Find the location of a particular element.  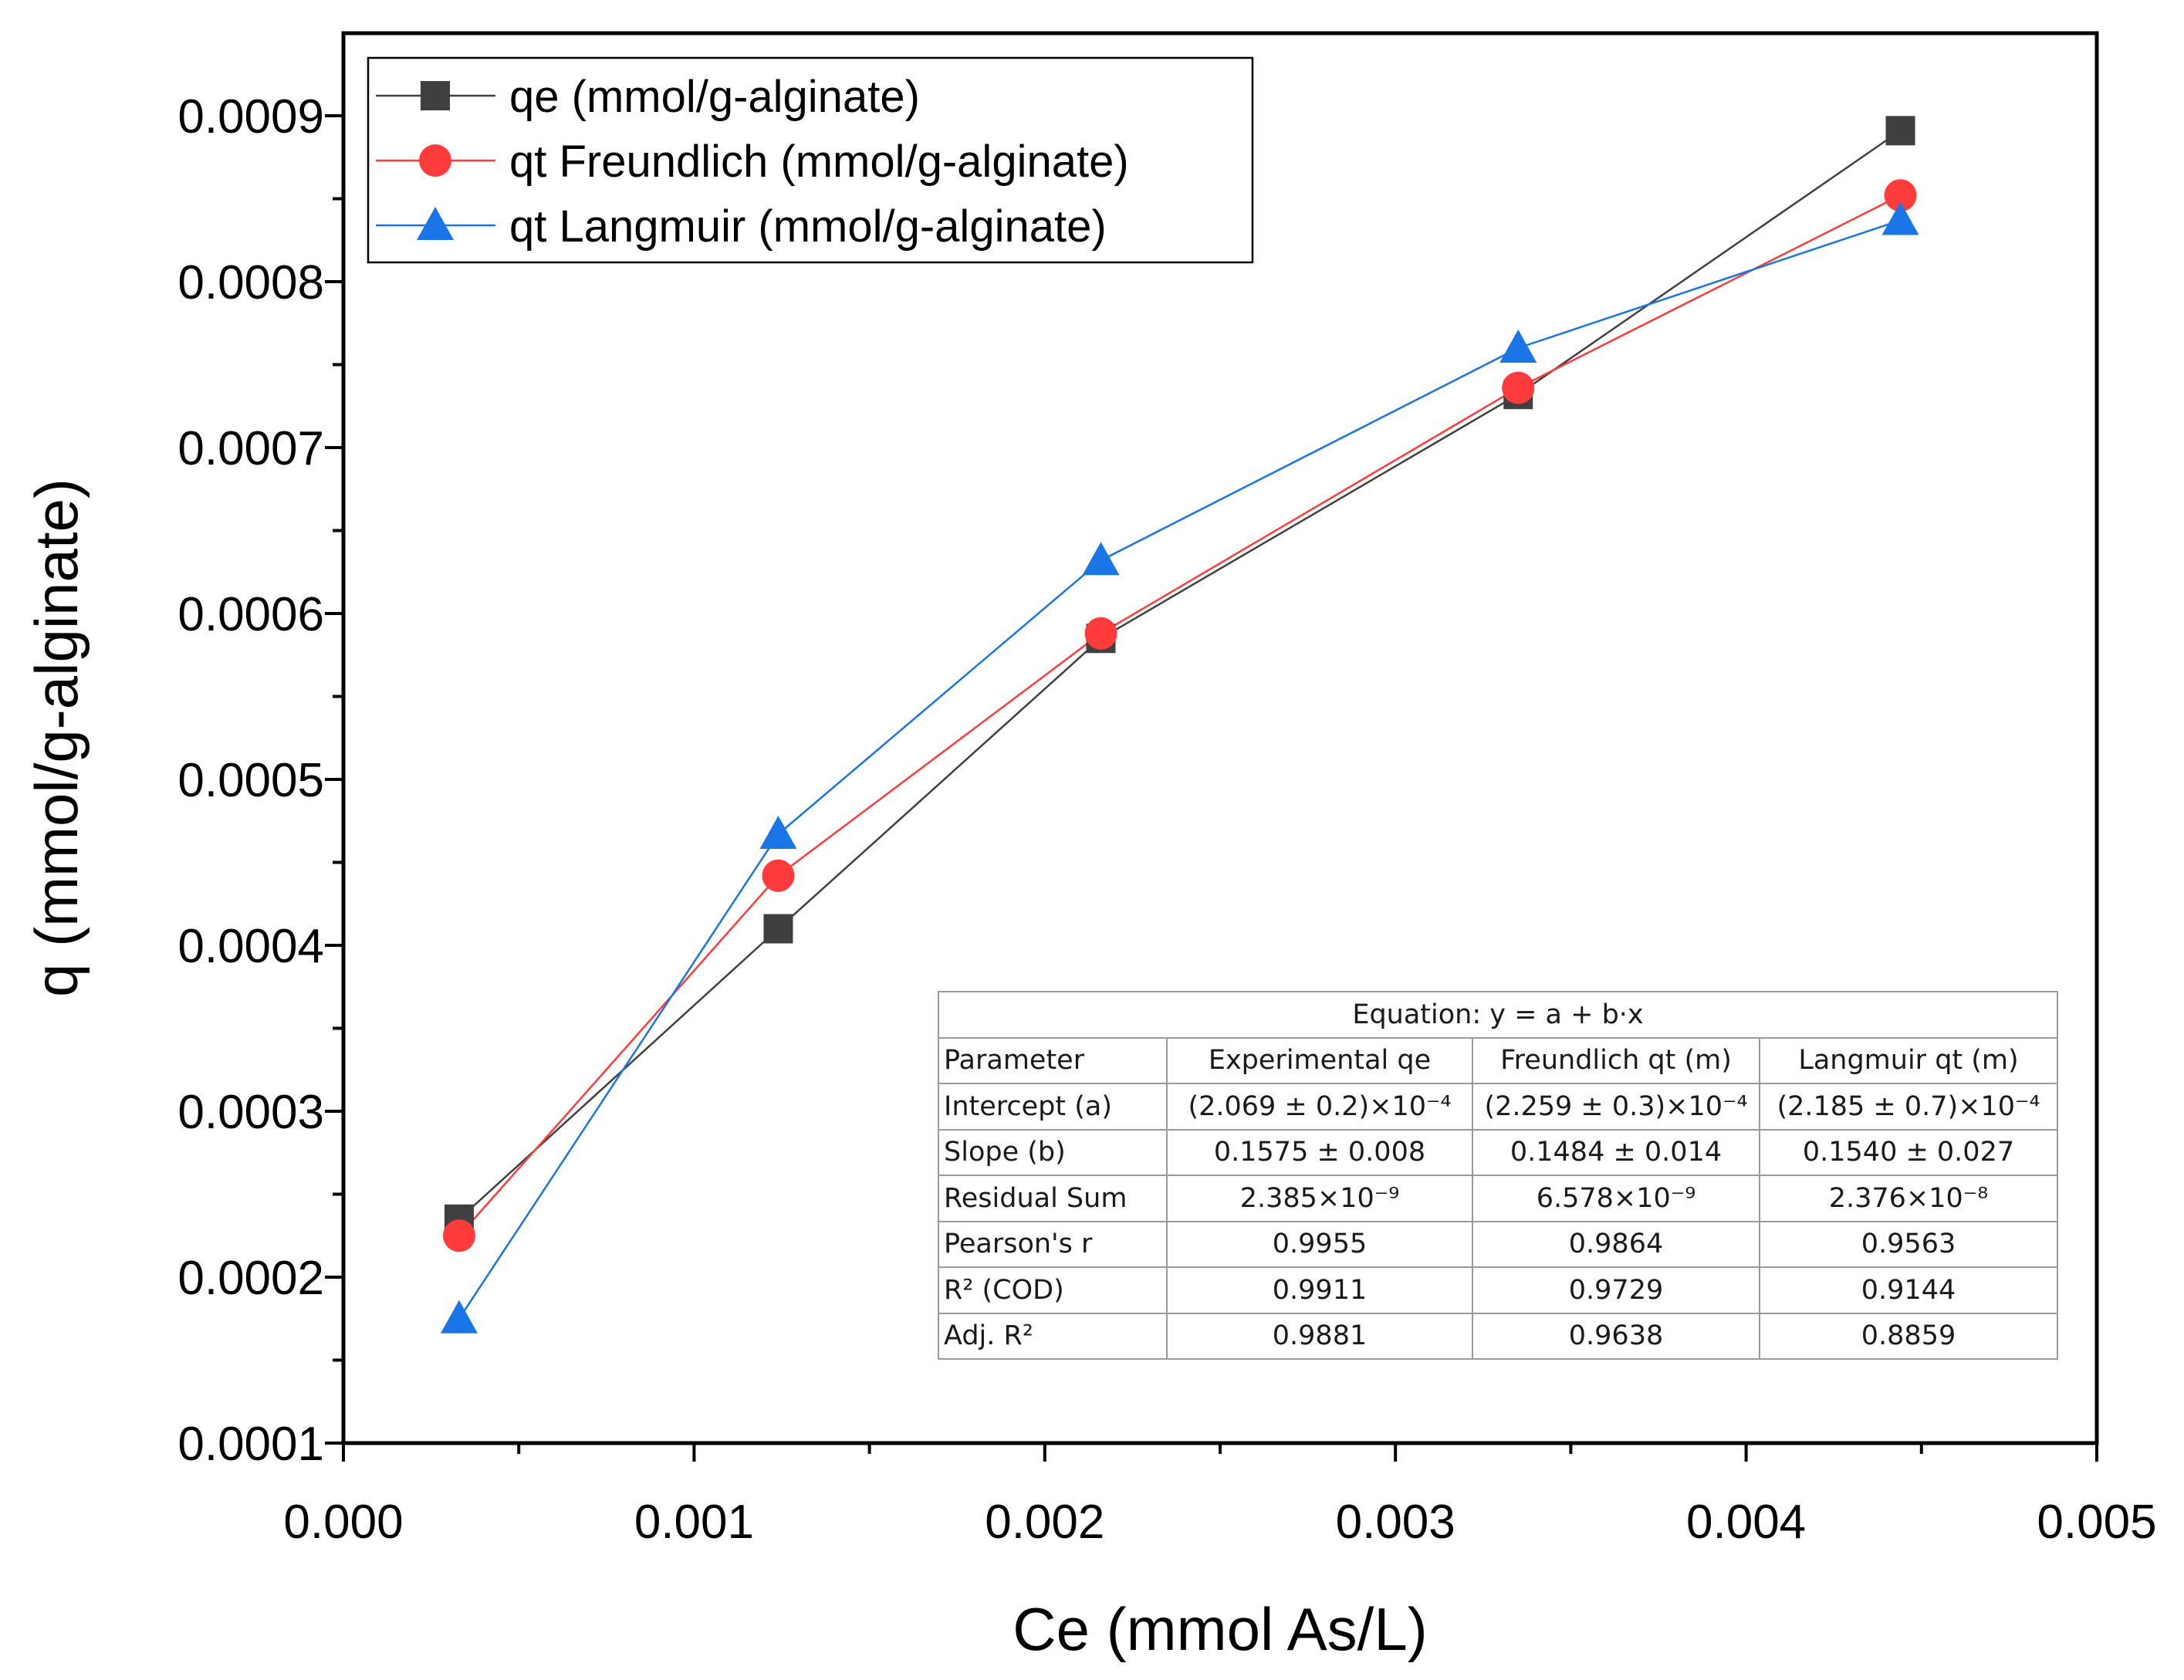

fit-table-cell: 0.9144 is located at coordinates (1909, 1290).